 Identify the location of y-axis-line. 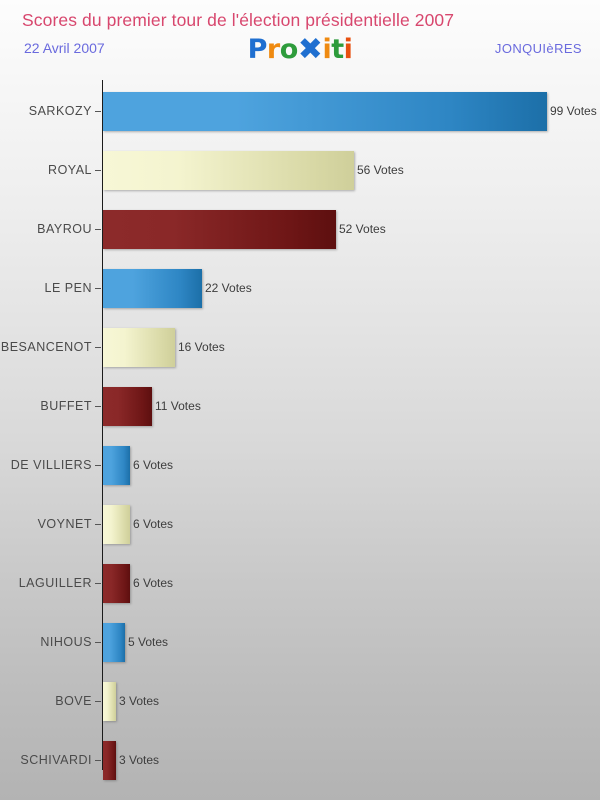
(102, 425).